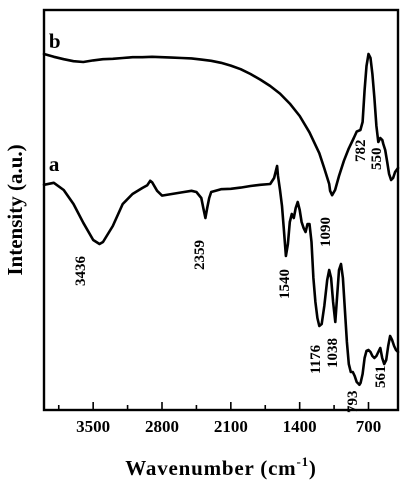  What do you see at coordinates (326, 232) in the screenshot?
I see `peak-label-1090: 1090` at bounding box center [326, 232].